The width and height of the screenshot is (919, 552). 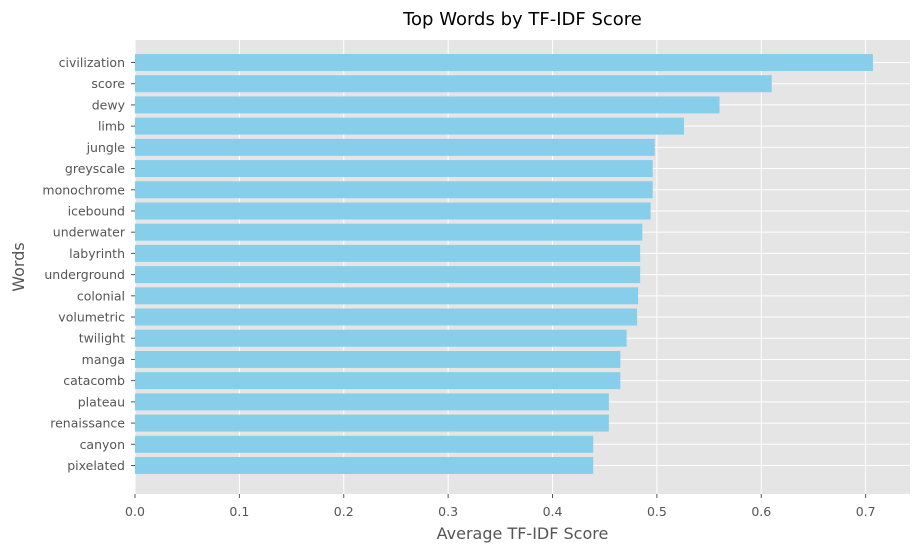 I want to click on y-tick-label-volumetric: volumetric, so click(x=91, y=317).